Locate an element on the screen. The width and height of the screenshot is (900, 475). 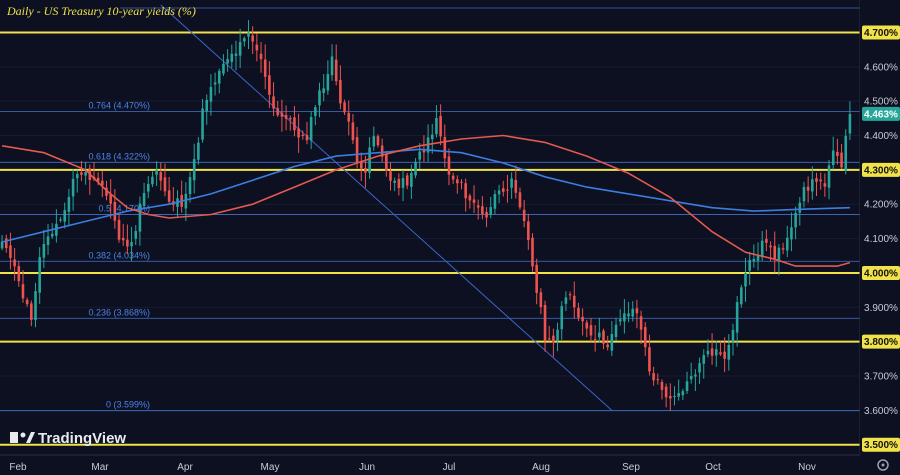
fib-label: 0 (3.599%) is located at coordinates (128, 405).